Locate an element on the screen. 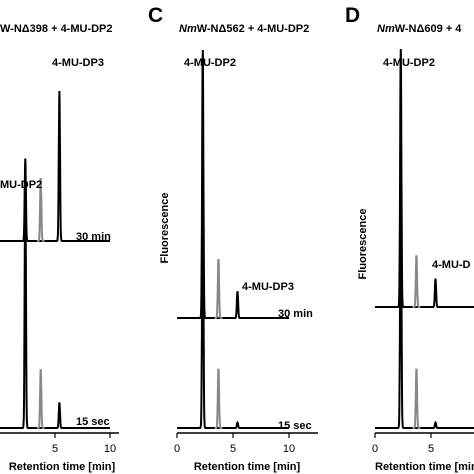  panel-d-y-axis-title: Fluorescence is located at coordinates (363, 244).